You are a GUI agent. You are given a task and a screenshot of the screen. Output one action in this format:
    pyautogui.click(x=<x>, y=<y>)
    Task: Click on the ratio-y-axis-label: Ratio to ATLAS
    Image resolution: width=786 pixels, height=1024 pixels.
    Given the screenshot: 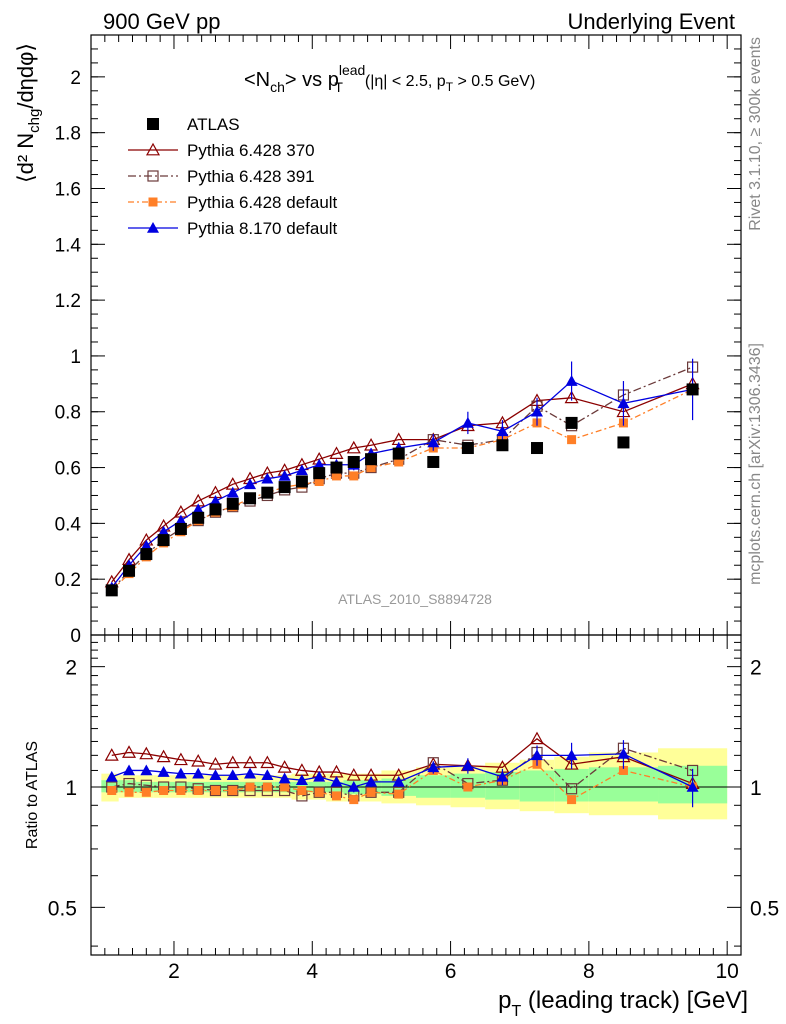 What is the action you would take?
    pyautogui.click(x=32, y=795)
    